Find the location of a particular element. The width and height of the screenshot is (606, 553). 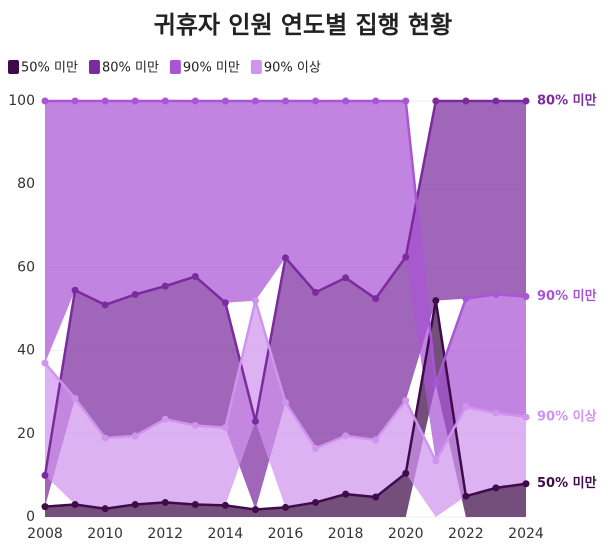

y-tick-label: 100 is located at coordinates (21, 101).